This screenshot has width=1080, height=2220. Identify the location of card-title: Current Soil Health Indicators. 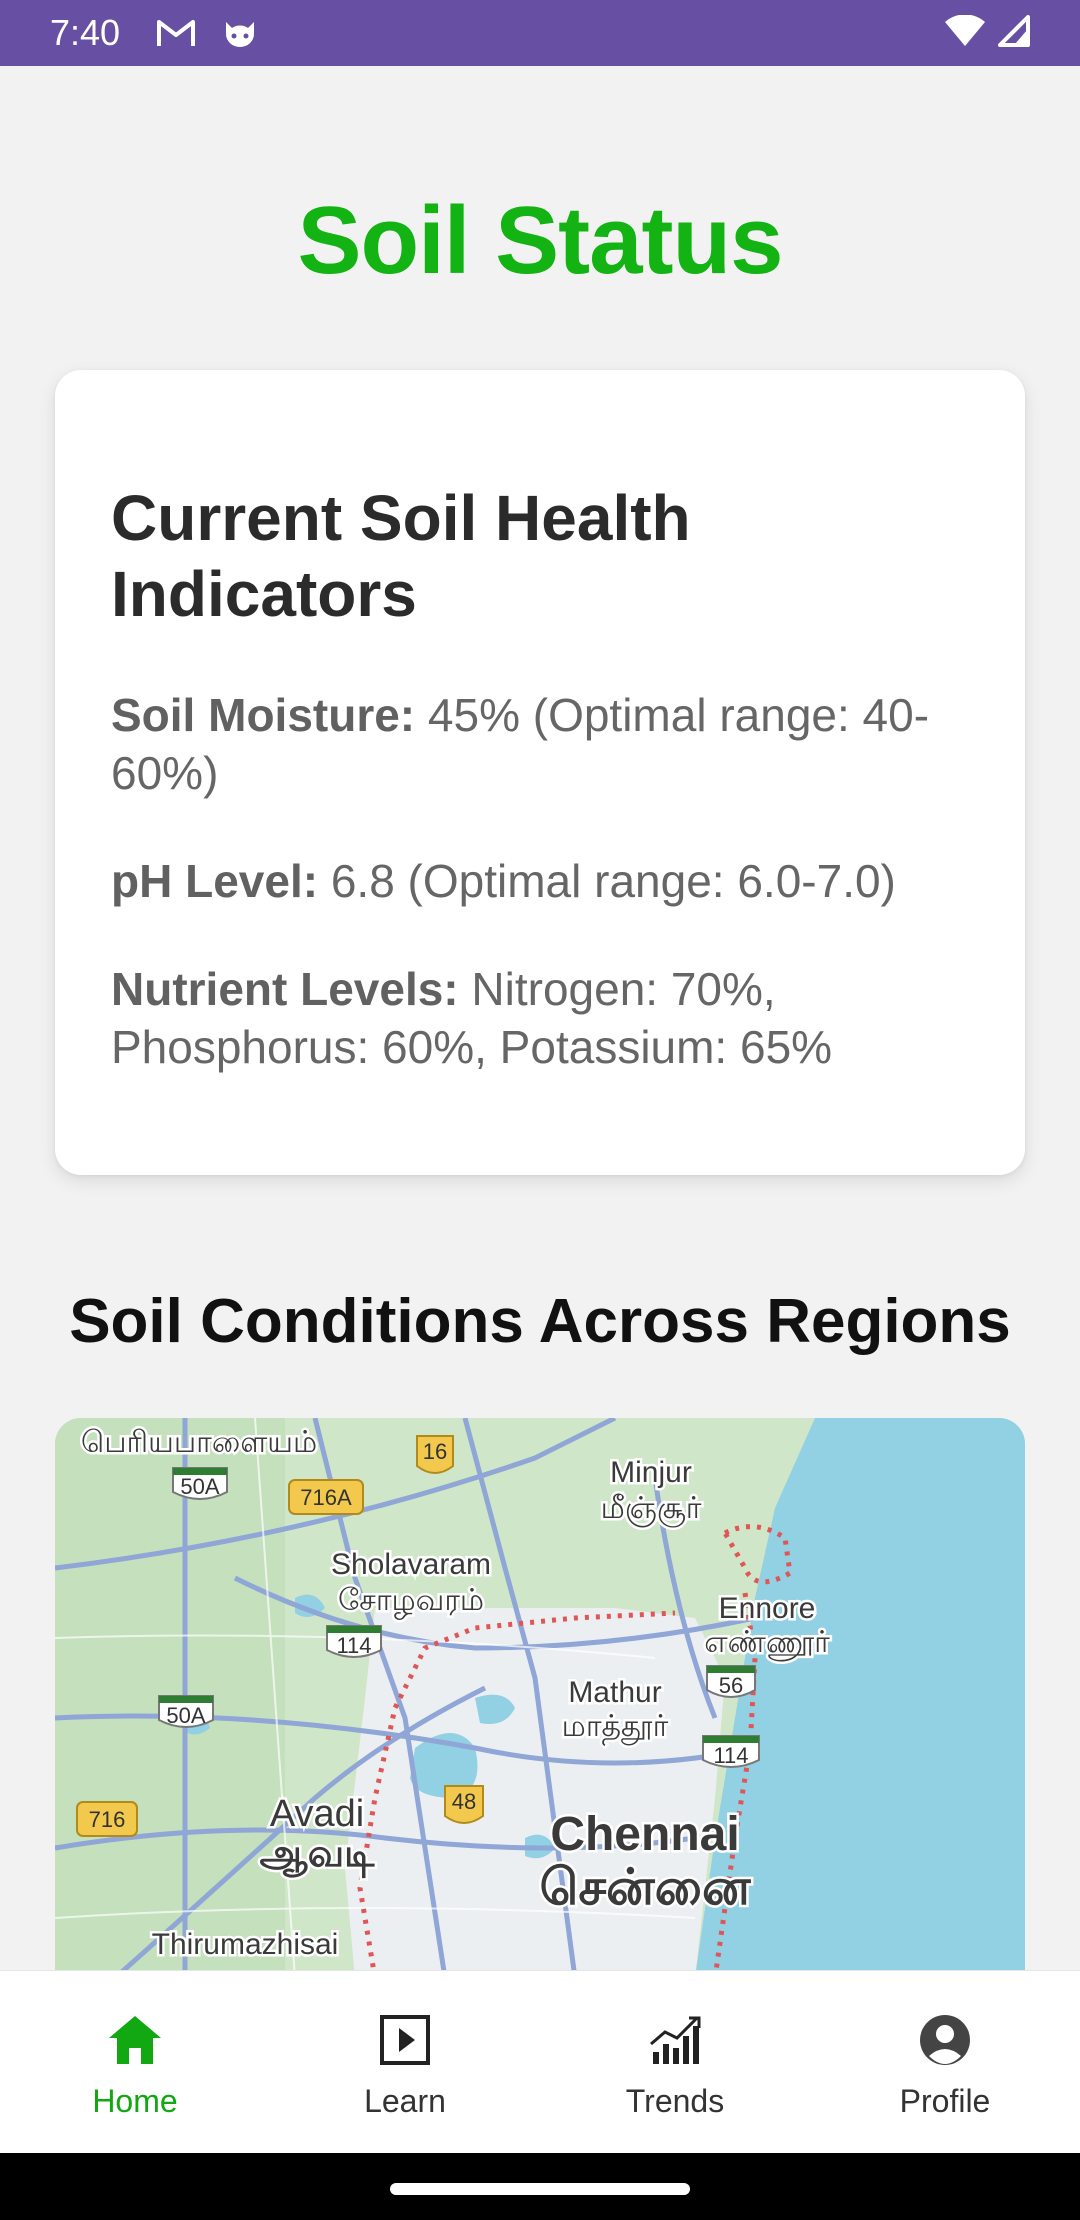
(401, 556).